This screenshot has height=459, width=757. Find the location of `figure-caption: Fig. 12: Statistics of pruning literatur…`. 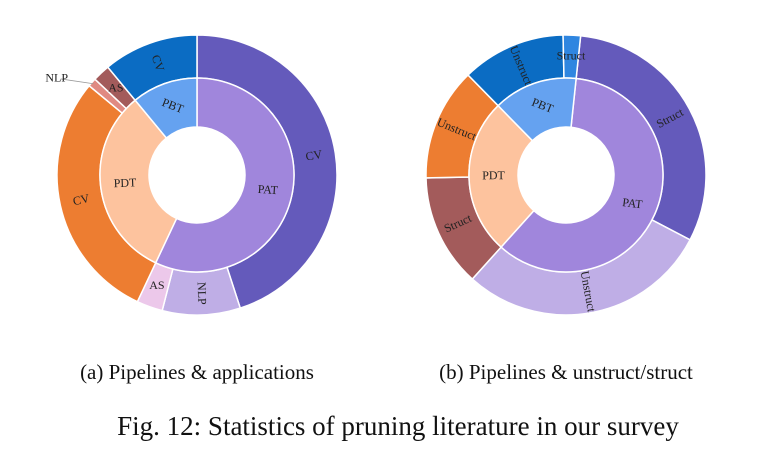

figure-caption: Fig. 12: Statistics of pruning literatur… is located at coordinates (398, 426).